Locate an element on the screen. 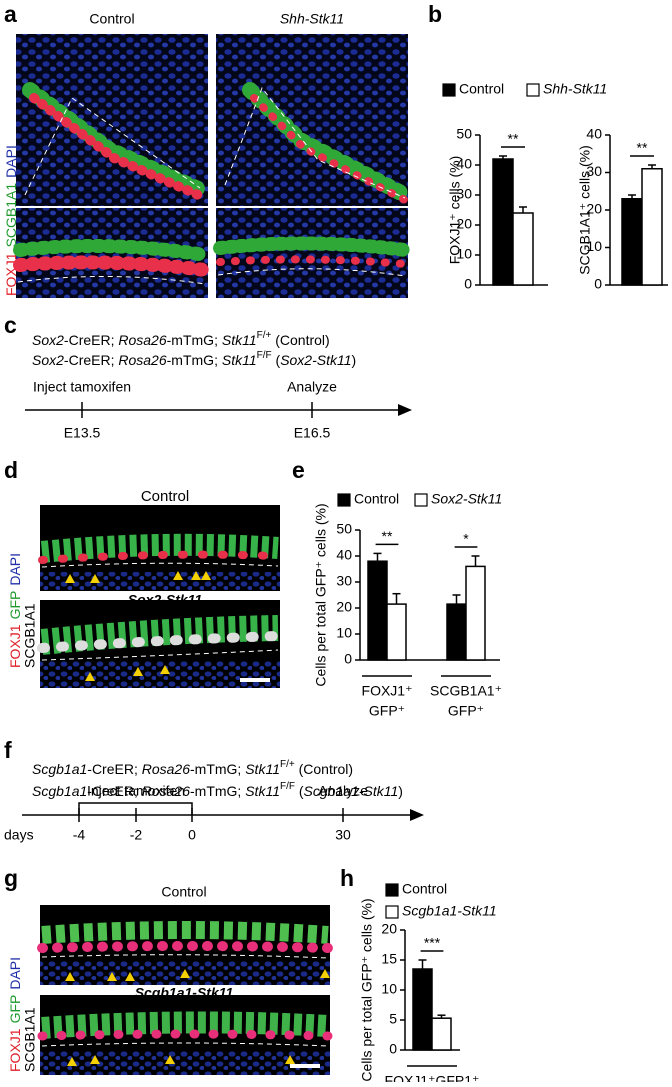 The image size is (672, 1087). x-tick-label: SCGB1A1⁺ is located at coordinates (466, 691).